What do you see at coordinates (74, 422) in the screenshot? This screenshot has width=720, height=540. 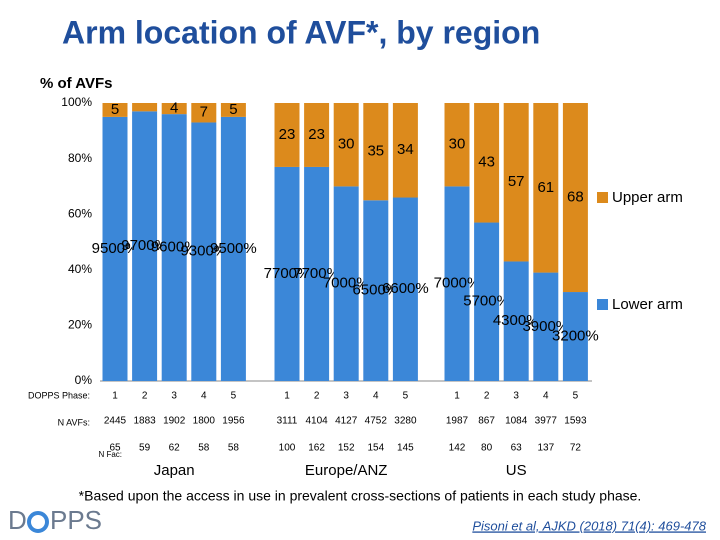 I see `row-label: N AVFs:` at bounding box center [74, 422].